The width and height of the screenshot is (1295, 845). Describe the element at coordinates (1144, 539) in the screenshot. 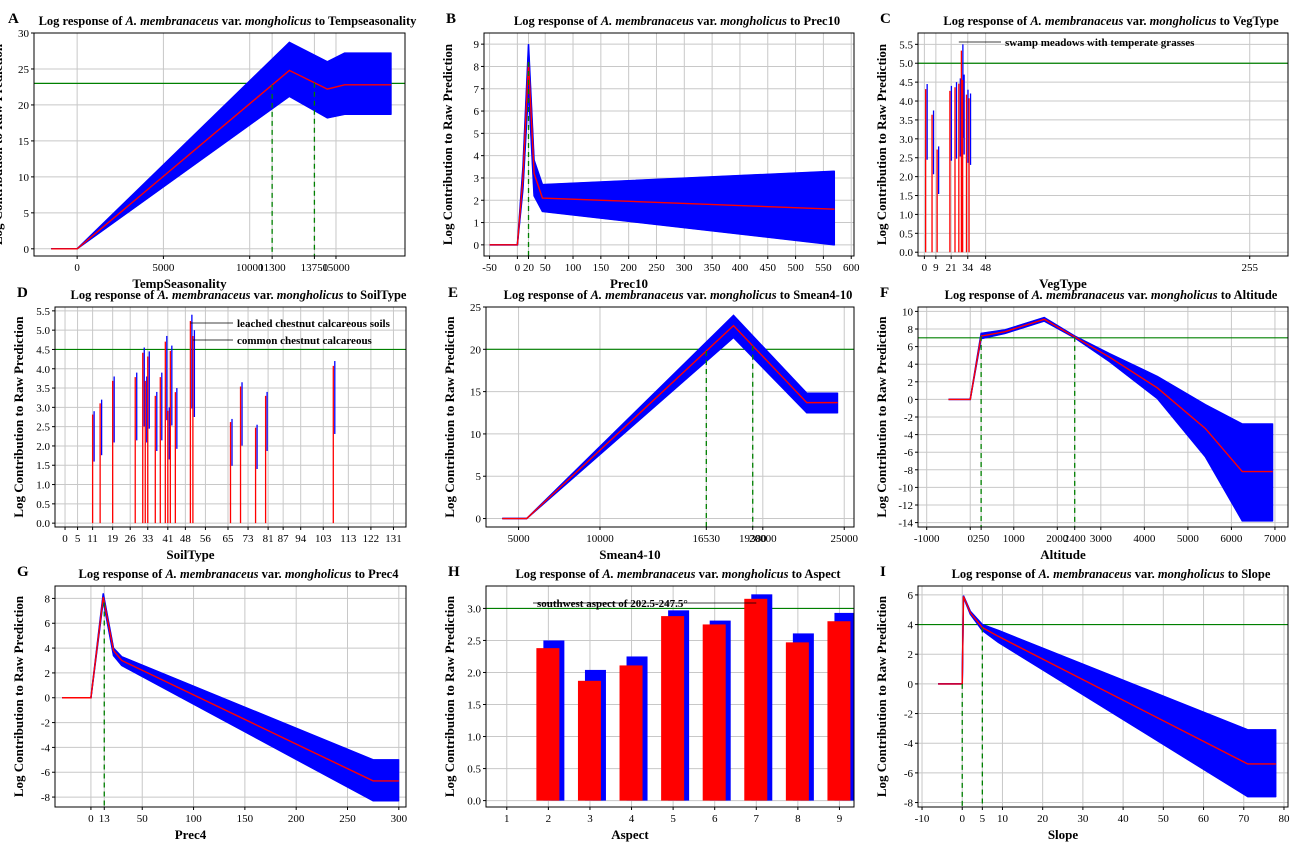

I see `x-tick-label: 4000` at that location.